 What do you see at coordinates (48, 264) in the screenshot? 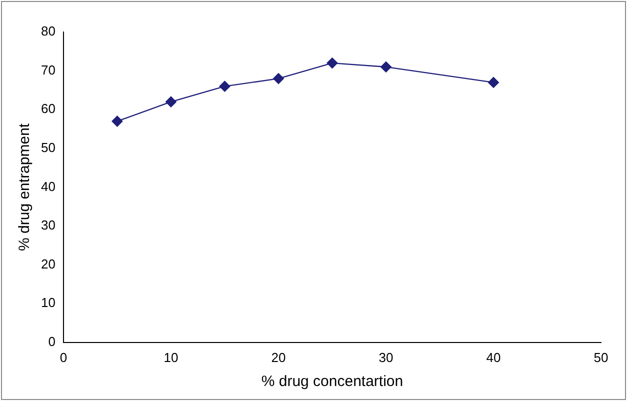
I see `y-tick-label: 20` at bounding box center [48, 264].